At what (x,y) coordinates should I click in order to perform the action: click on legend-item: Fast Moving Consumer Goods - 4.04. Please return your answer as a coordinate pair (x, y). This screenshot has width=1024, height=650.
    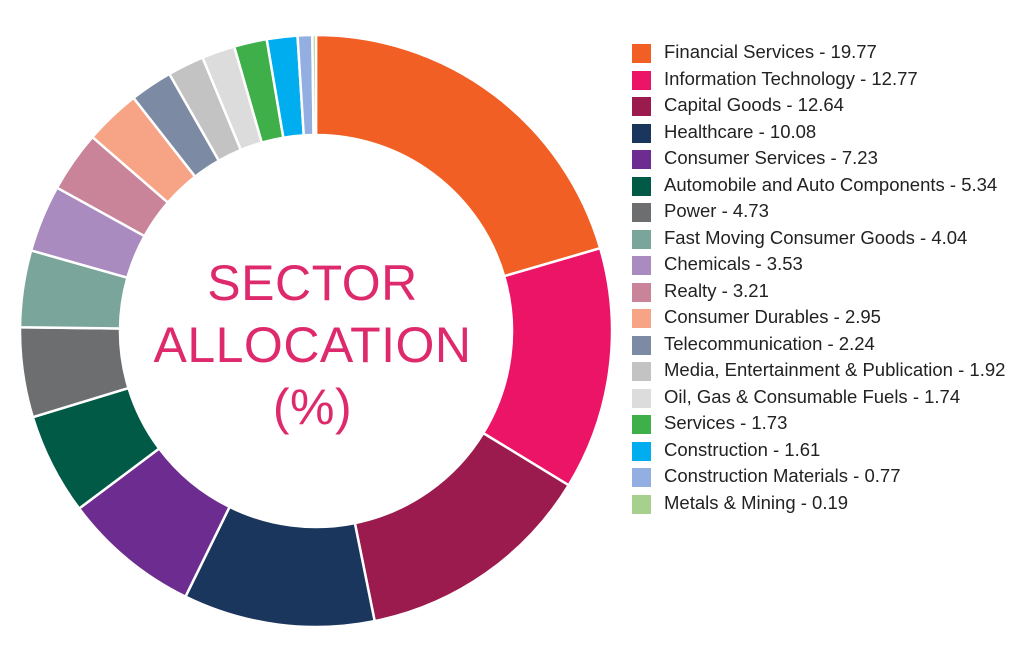
    Looking at the image, I should click on (824, 238).